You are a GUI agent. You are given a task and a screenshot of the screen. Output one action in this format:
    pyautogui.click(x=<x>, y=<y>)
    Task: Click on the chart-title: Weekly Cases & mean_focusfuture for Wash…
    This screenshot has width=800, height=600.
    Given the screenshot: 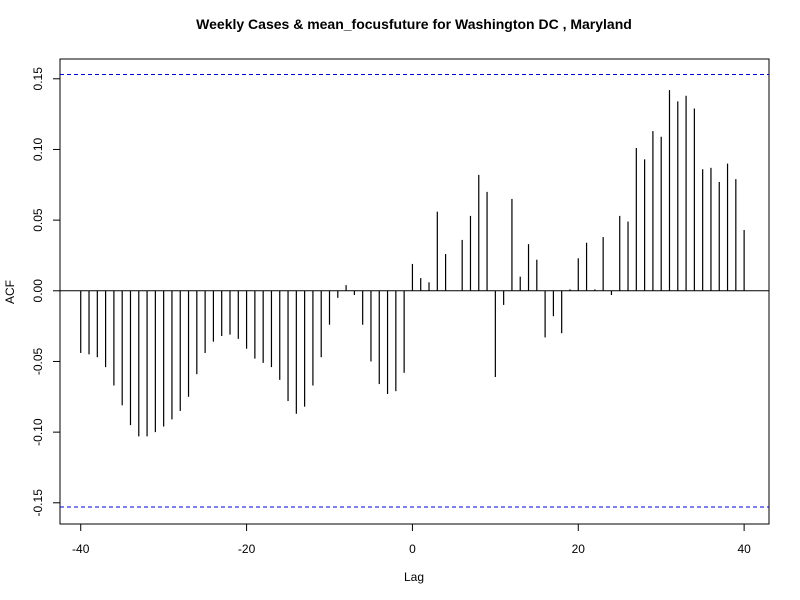 What is the action you would take?
    pyautogui.click(x=414, y=24)
    